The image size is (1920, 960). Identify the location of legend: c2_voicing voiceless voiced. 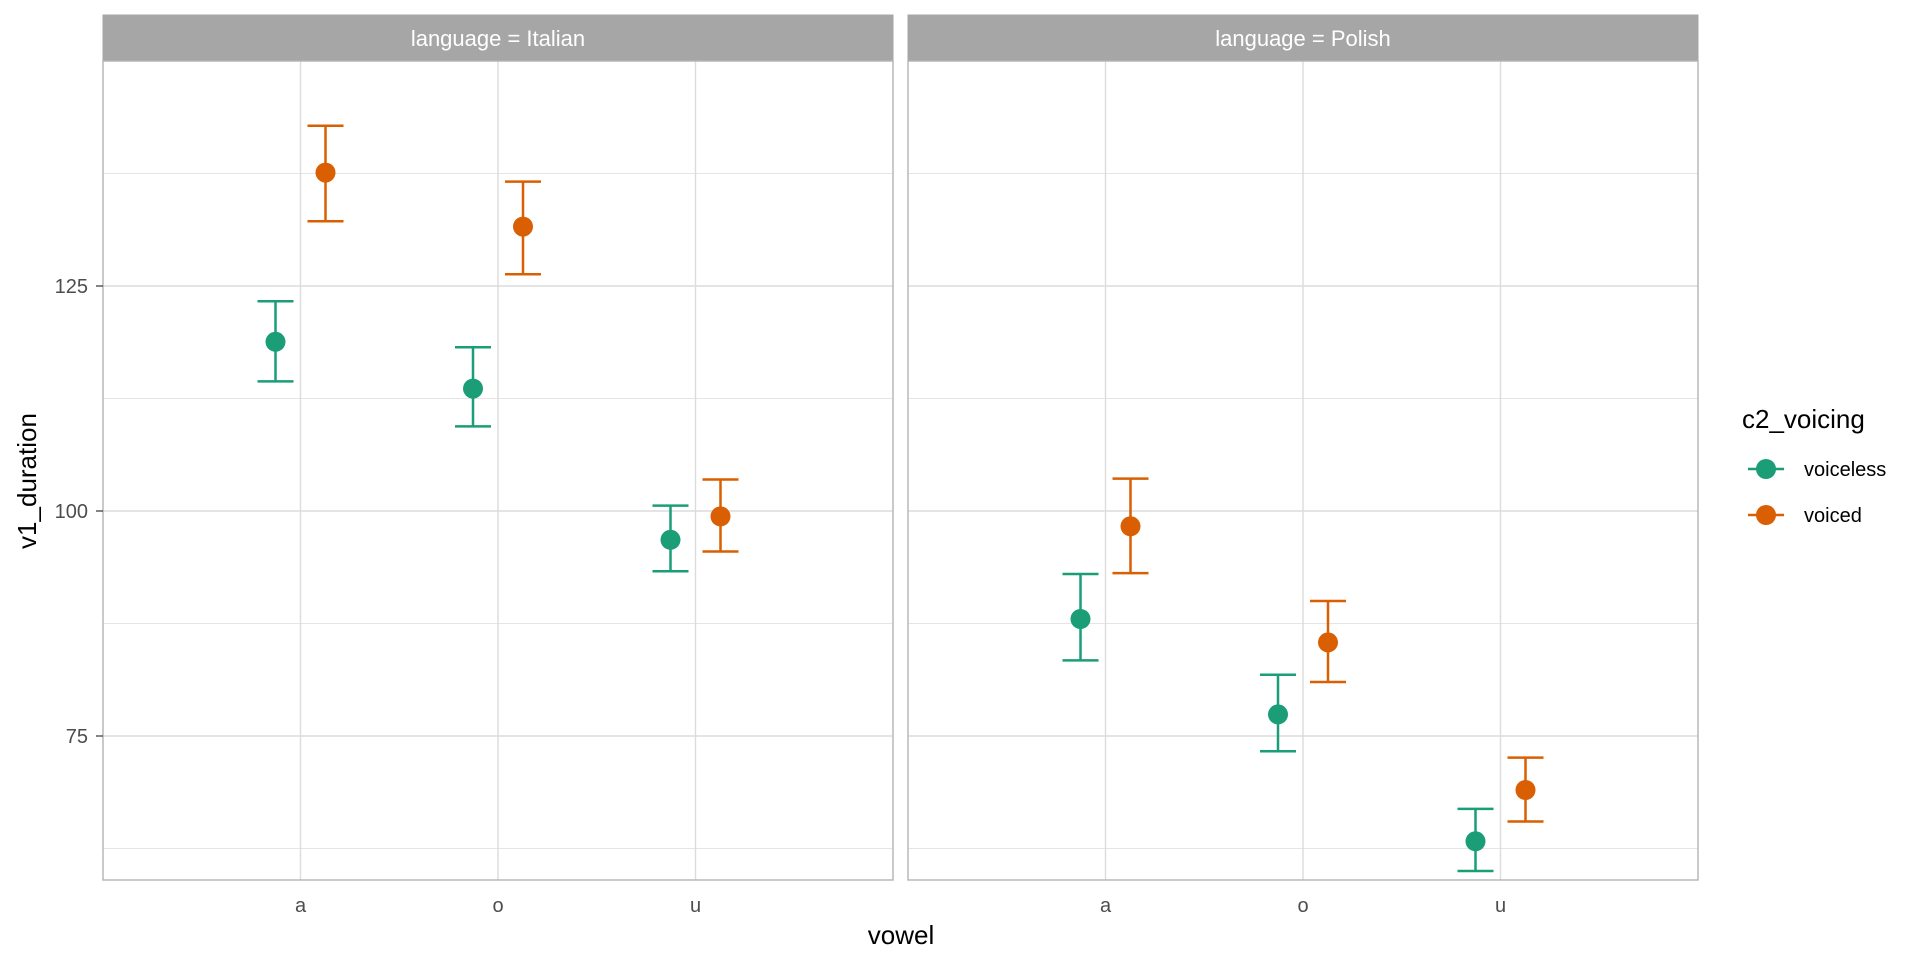
(1814, 465).